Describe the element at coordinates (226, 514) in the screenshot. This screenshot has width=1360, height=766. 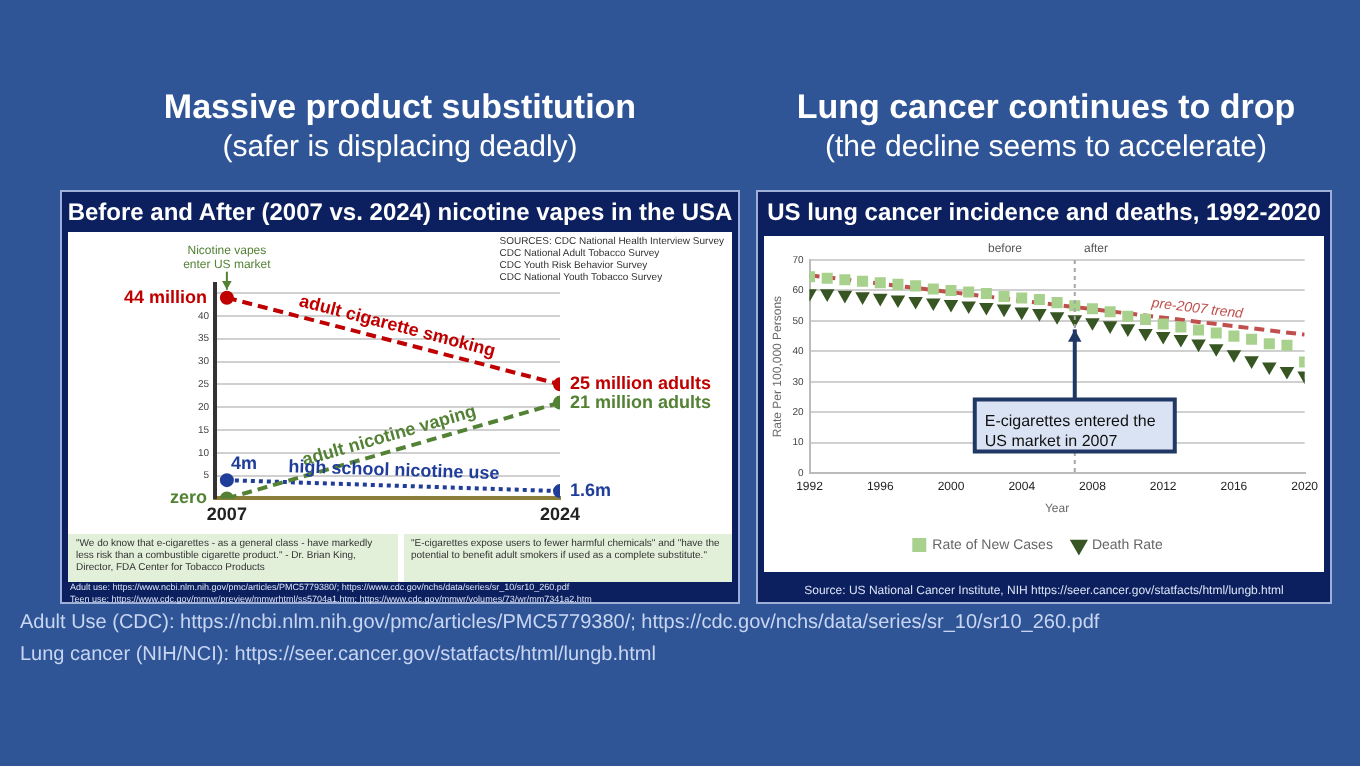
I see `x-tick-label: 2007` at that location.